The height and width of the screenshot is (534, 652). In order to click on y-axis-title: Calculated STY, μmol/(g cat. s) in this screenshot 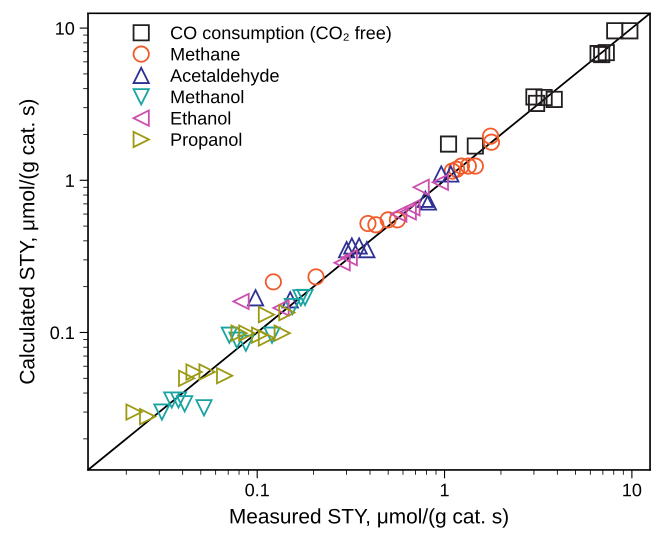, I will do `click(29, 242)`.